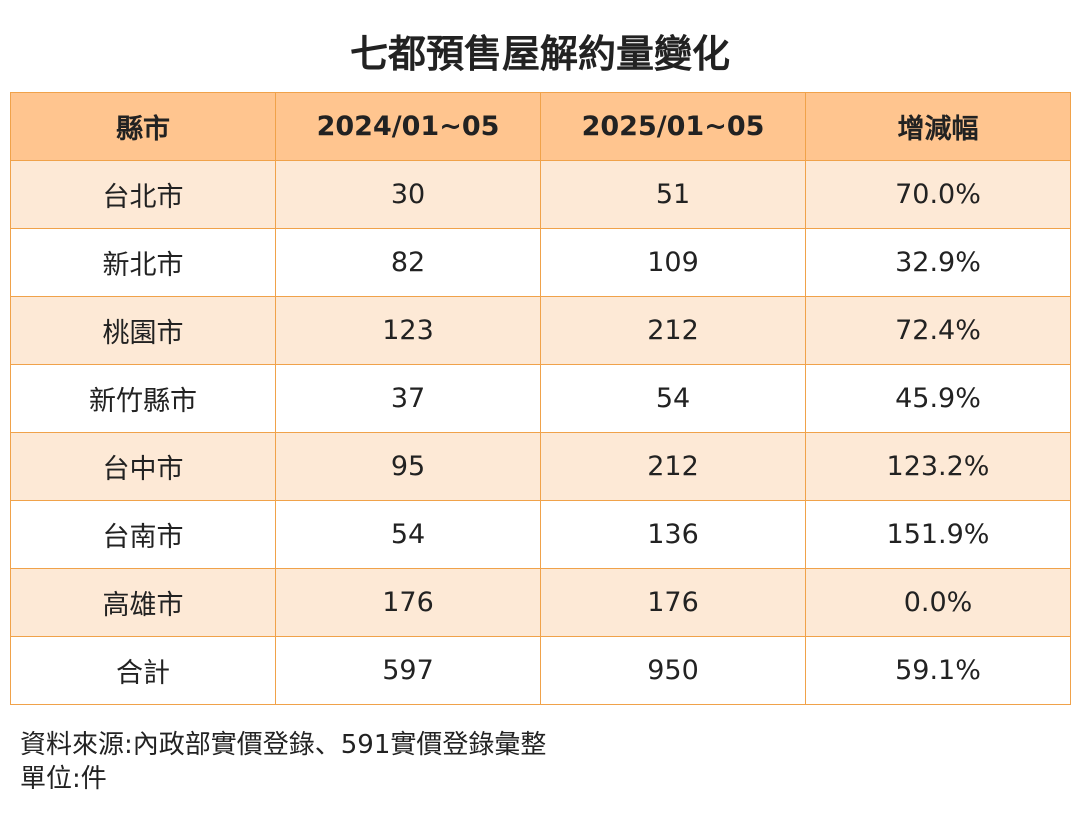 This screenshot has width=1080, height=825. Describe the element at coordinates (143, 126) in the screenshot. I see `header-city: 縣市` at that location.